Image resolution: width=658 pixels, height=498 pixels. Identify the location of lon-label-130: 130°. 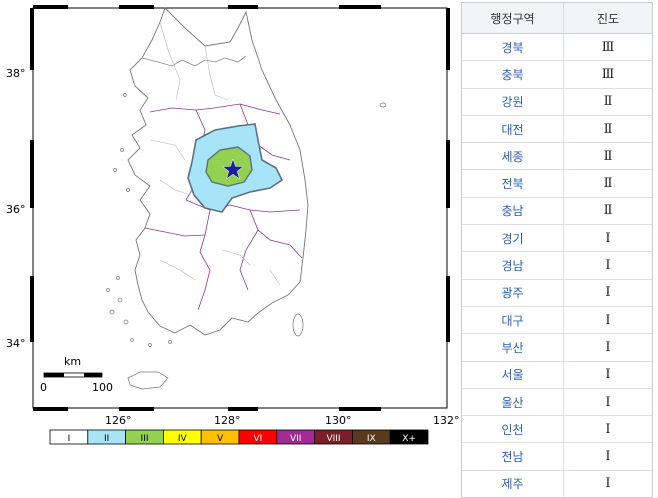
(338, 420).